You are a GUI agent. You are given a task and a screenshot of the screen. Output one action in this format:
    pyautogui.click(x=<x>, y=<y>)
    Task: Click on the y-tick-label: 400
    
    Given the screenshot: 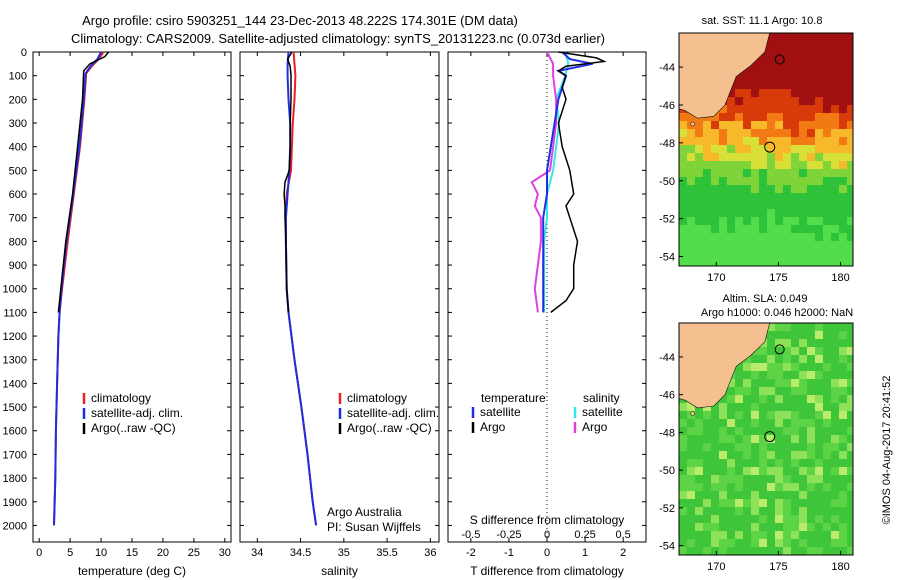 What is the action you would take?
    pyautogui.click(x=18, y=148)
    